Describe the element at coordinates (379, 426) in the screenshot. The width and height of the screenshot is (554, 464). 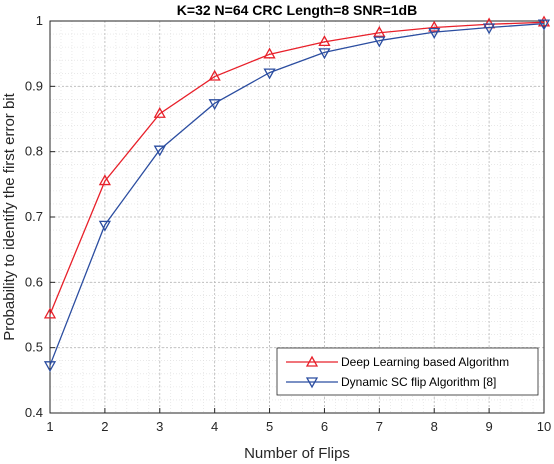
I see `x-tick-label: 7` at that location.